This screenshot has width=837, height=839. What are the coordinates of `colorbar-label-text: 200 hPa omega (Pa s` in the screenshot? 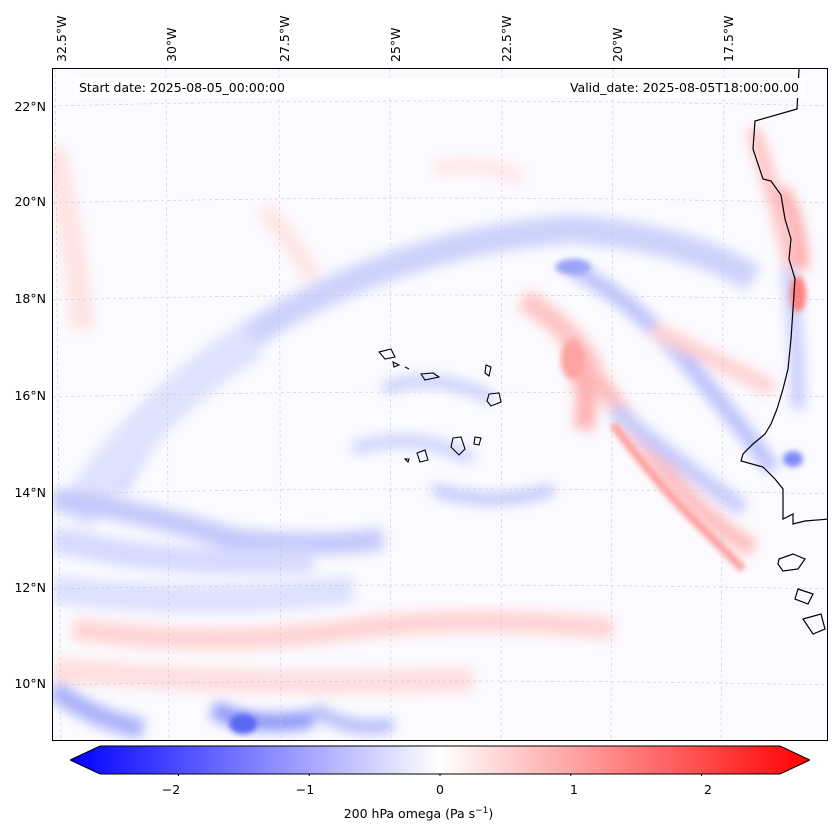 It's located at (409, 814).